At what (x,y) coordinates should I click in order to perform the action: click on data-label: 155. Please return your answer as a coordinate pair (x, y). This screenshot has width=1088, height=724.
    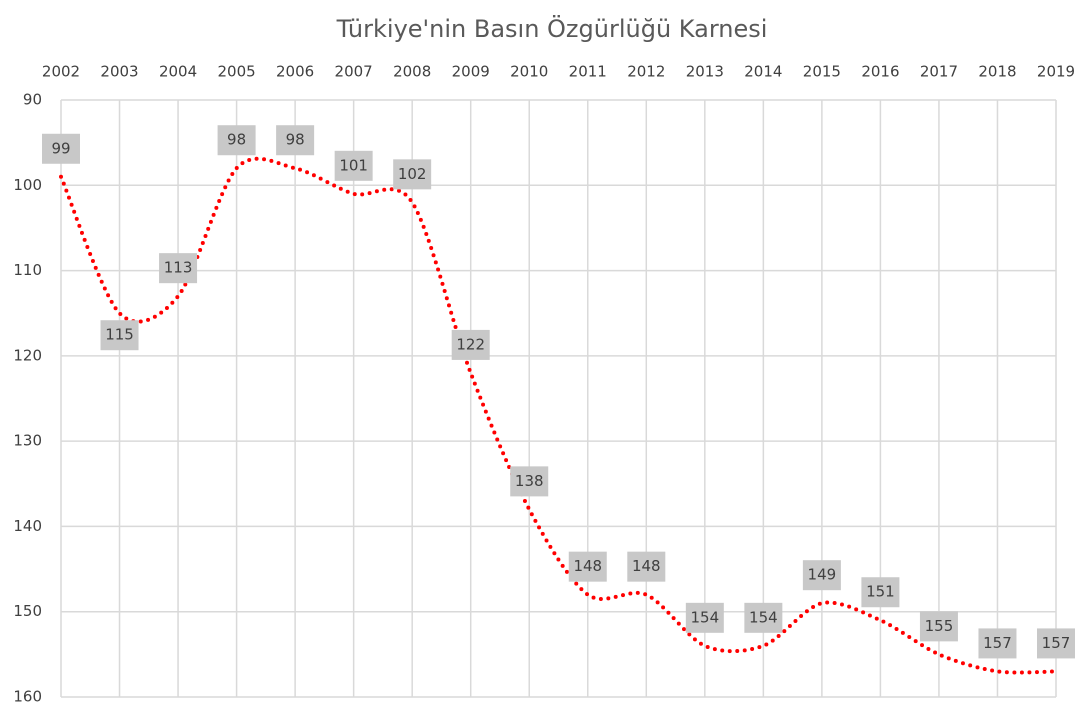
    Looking at the image, I should click on (938, 626).